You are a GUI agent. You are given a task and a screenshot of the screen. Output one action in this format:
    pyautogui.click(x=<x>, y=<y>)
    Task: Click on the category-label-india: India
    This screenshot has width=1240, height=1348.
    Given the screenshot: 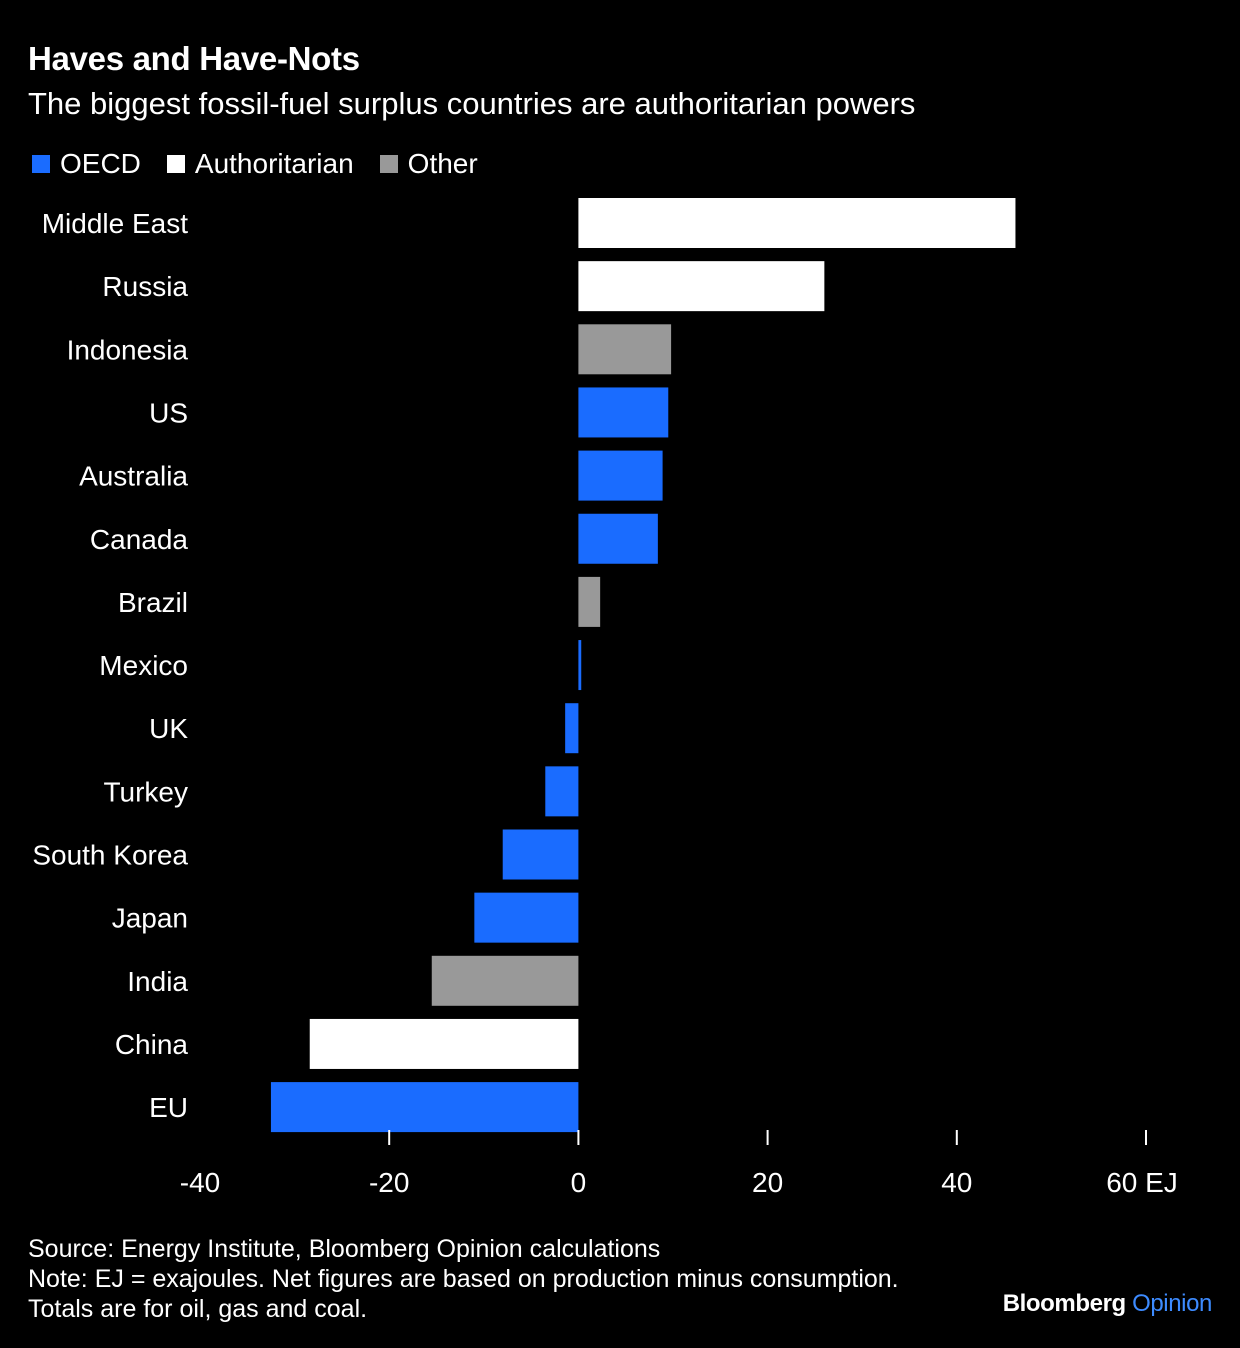 What is the action you would take?
    pyautogui.click(x=157, y=981)
    